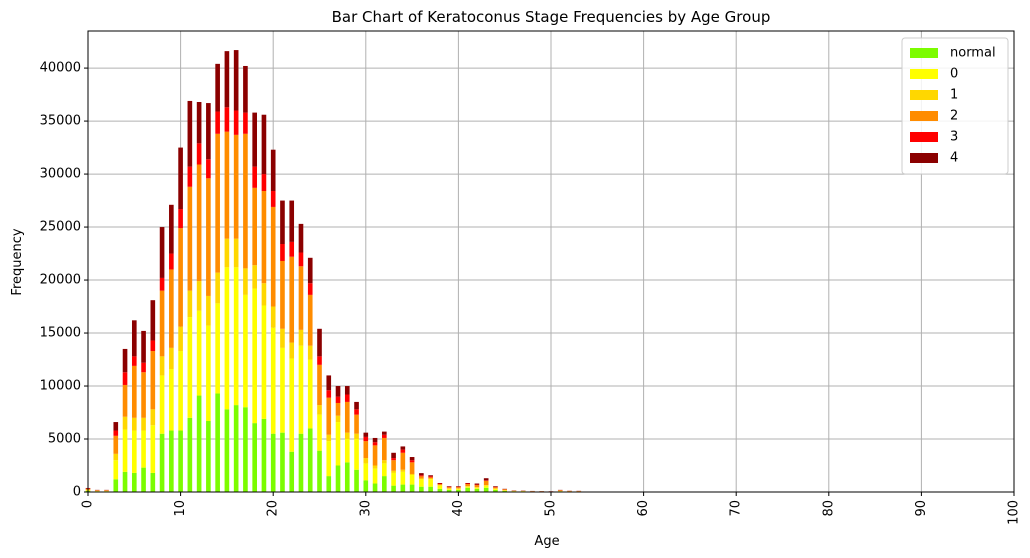  What do you see at coordinates (60, 386) in the screenshot?
I see `y-tick-label: 10000` at bounding box center [60, 386].